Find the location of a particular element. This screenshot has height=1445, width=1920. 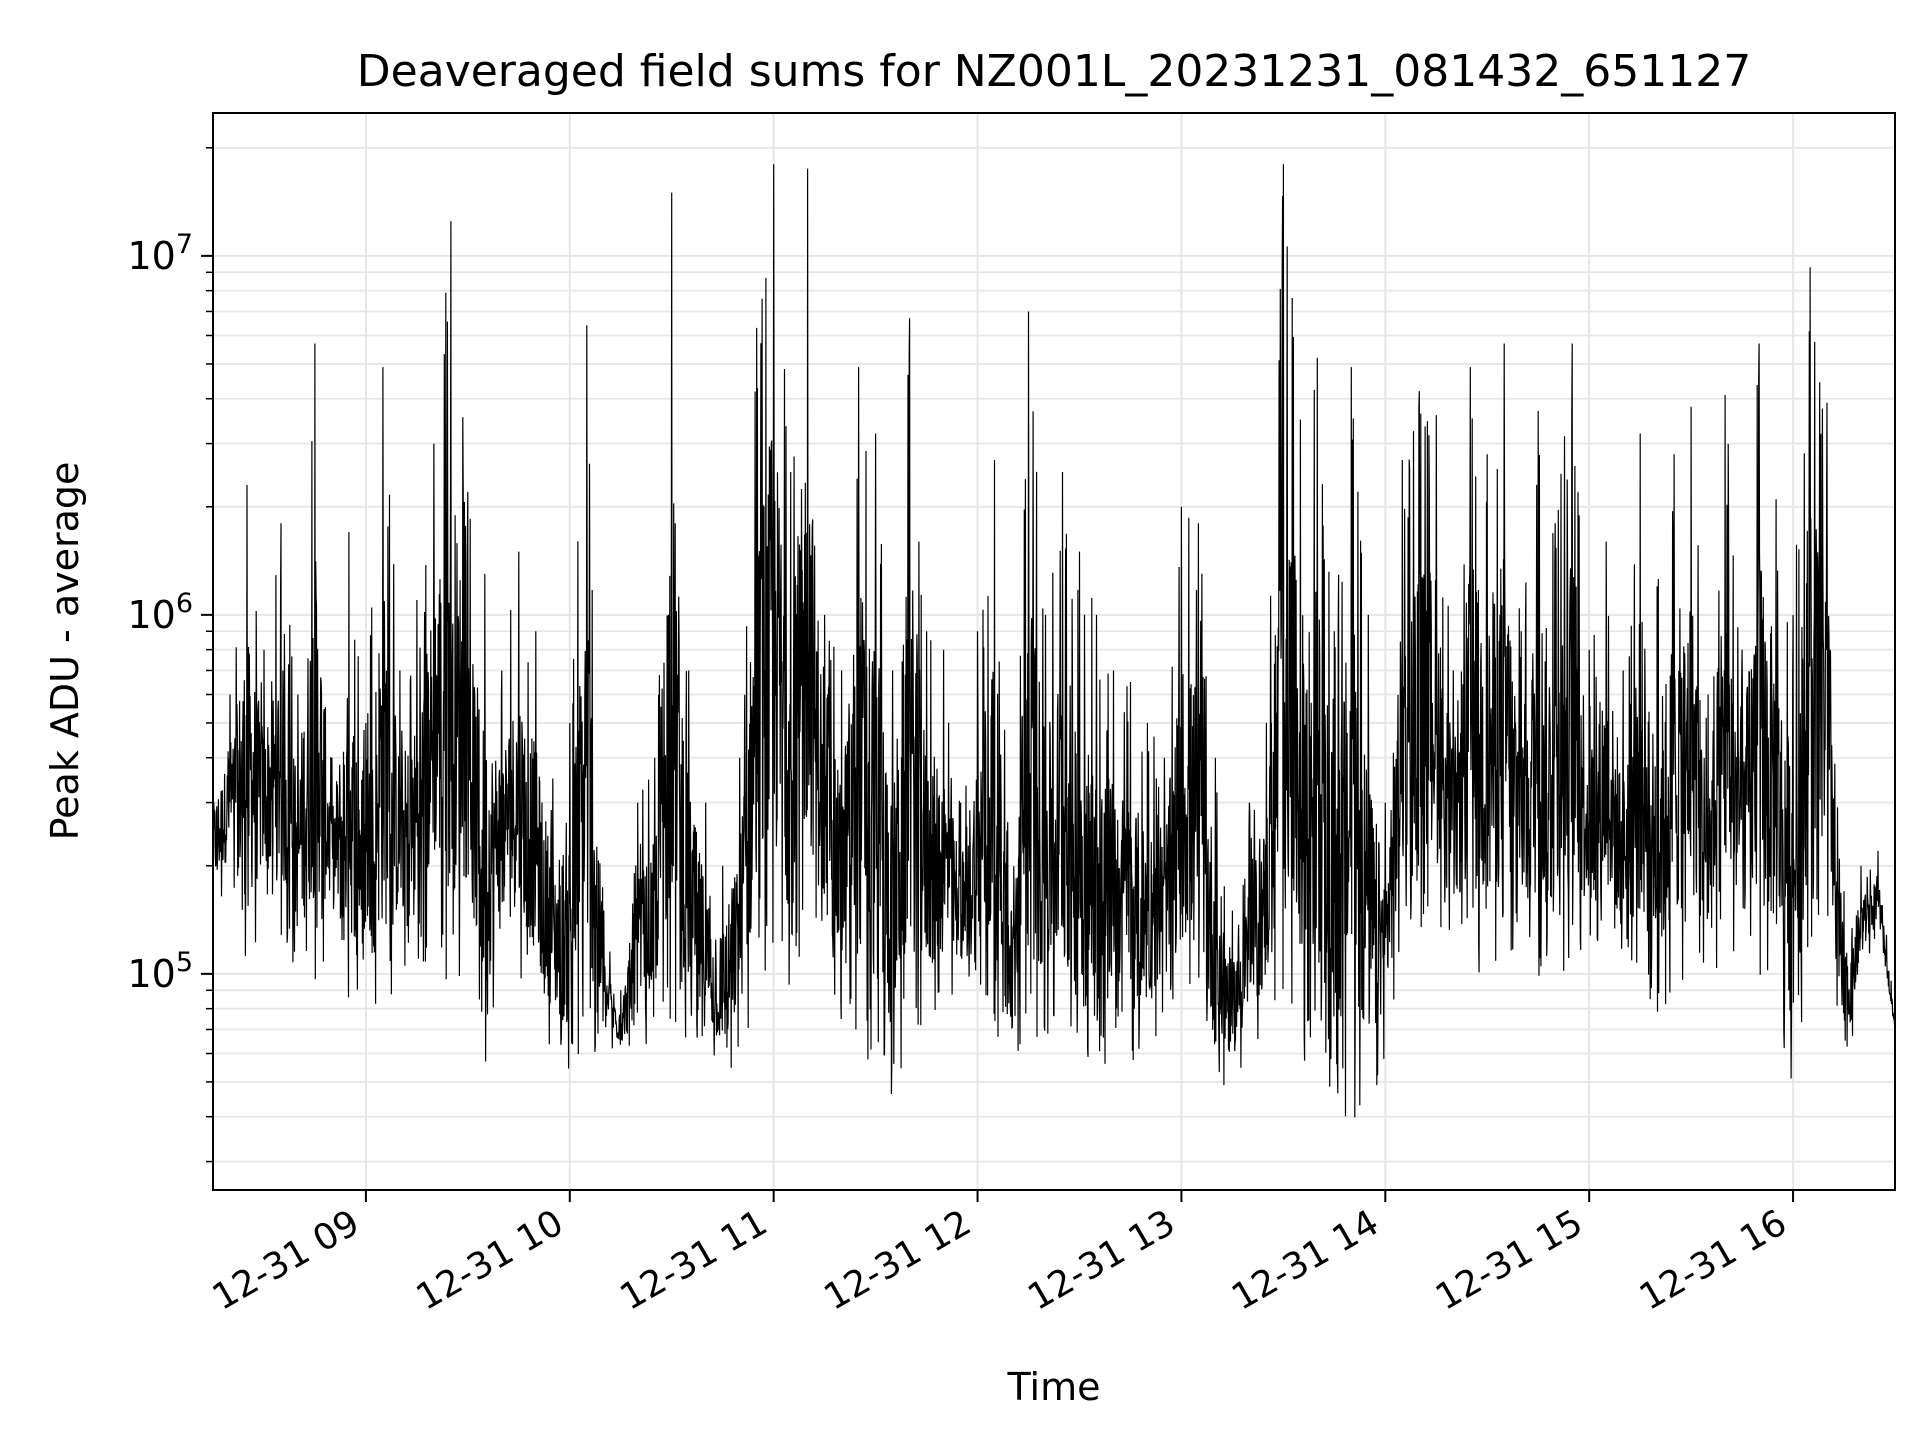

y-tick-label: 106 is located at coordinates (160, 612).